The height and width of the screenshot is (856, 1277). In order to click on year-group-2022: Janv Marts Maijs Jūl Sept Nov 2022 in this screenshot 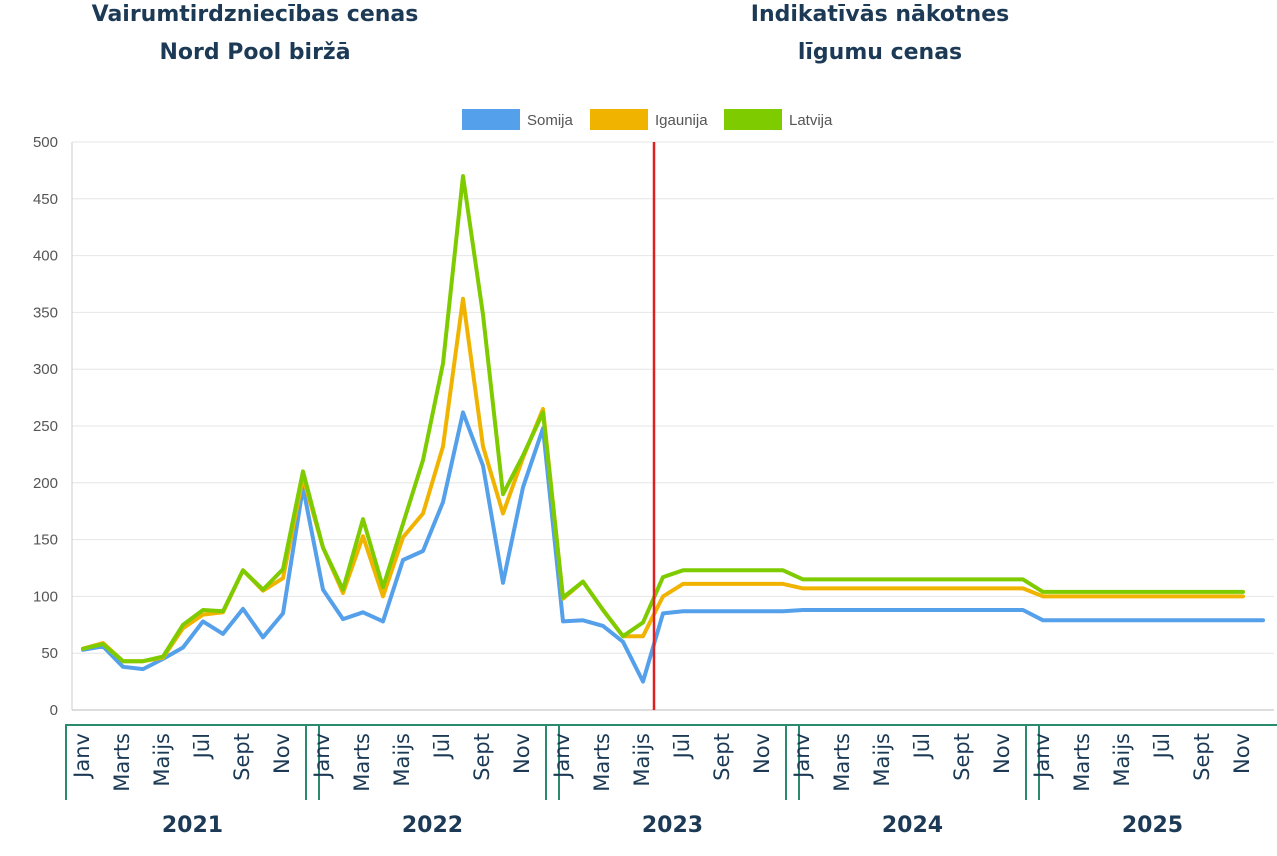, I will do `click(432, 781)`.